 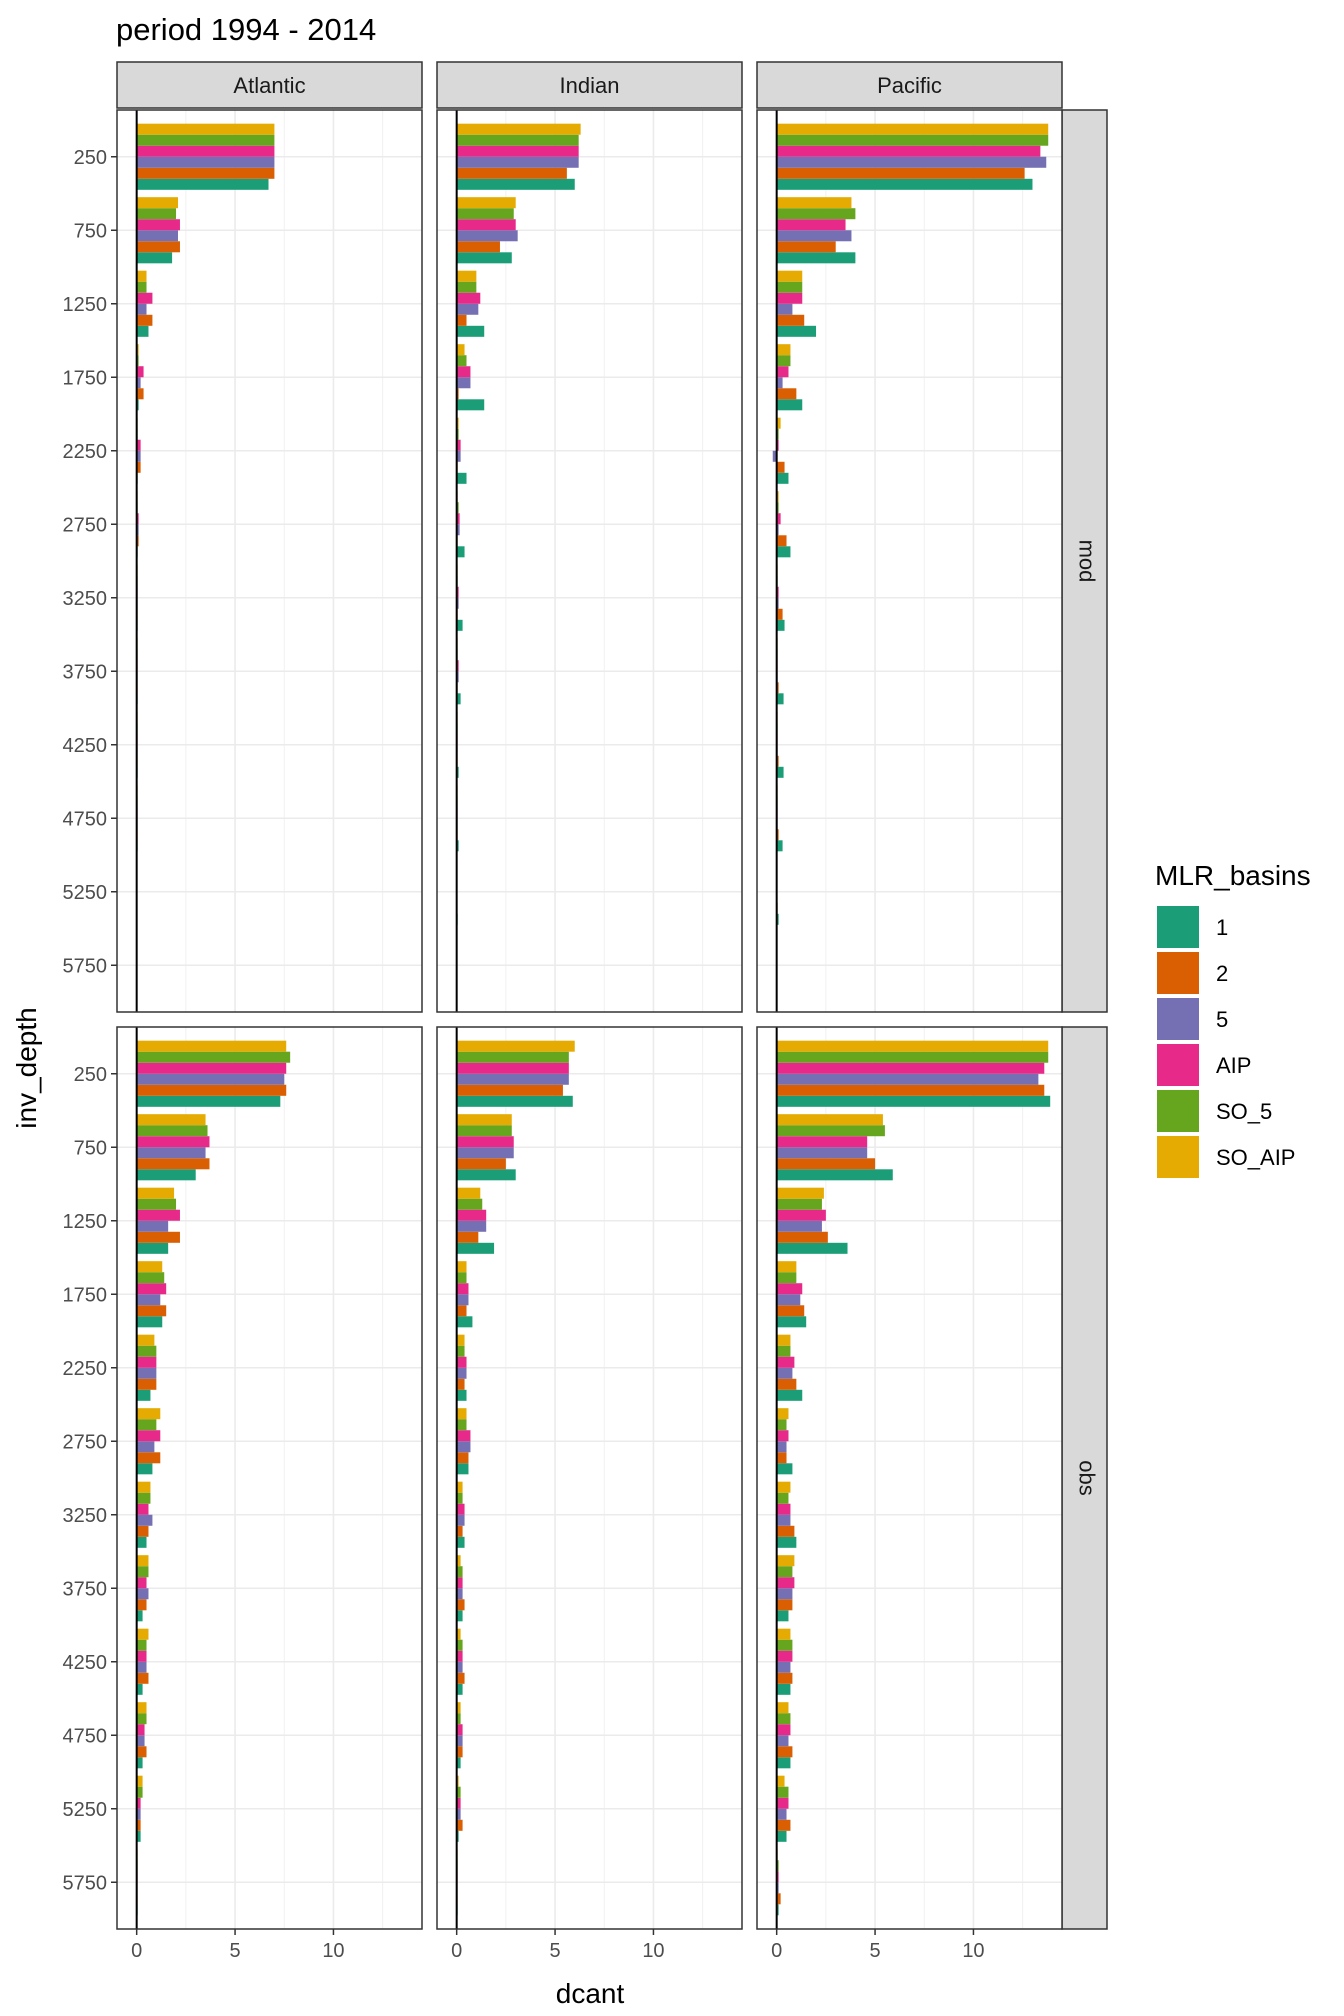 I want to click on y-tick-label: 5750, so click(x=85, y=966).